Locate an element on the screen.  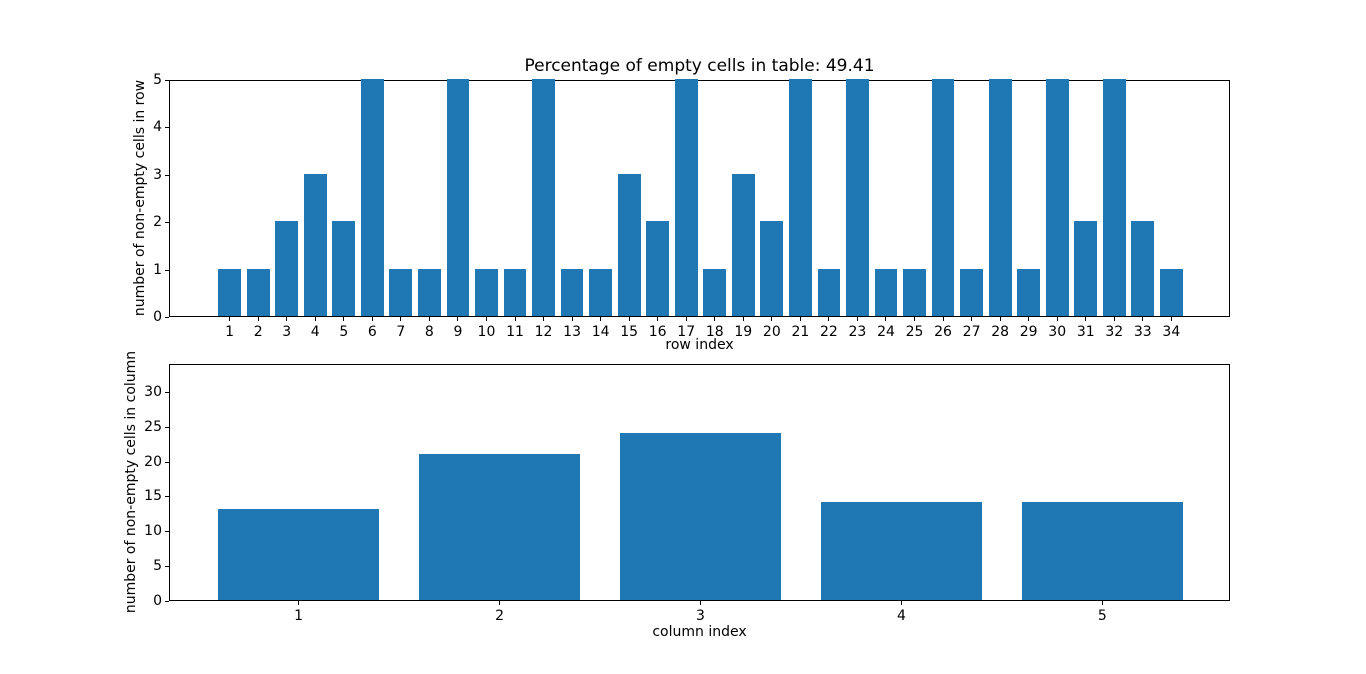
x-tick-label: 20 is located at coordinates (771, 332).